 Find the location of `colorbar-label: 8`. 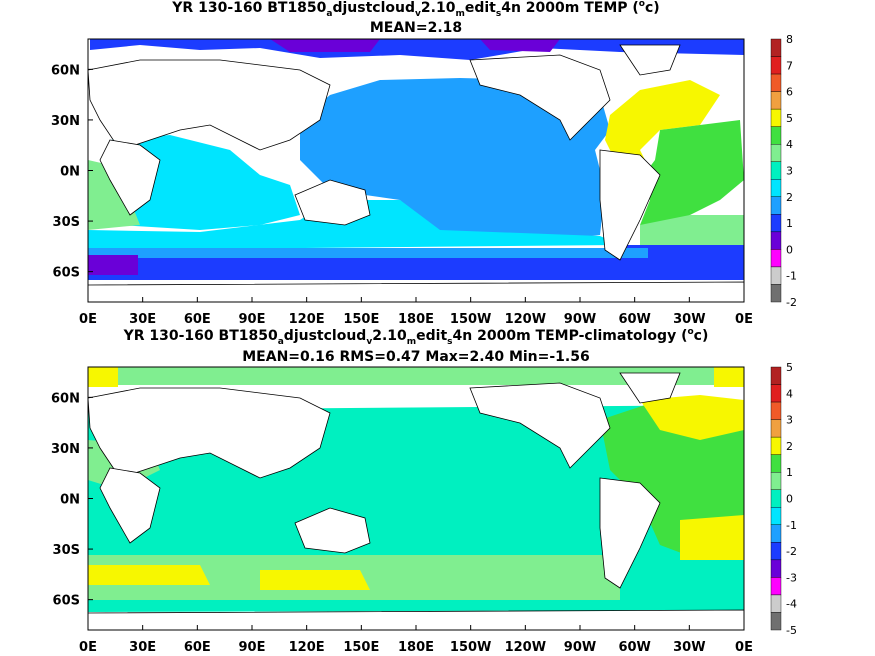

colorbar-label: 8 is located at coordinates (789, 39).